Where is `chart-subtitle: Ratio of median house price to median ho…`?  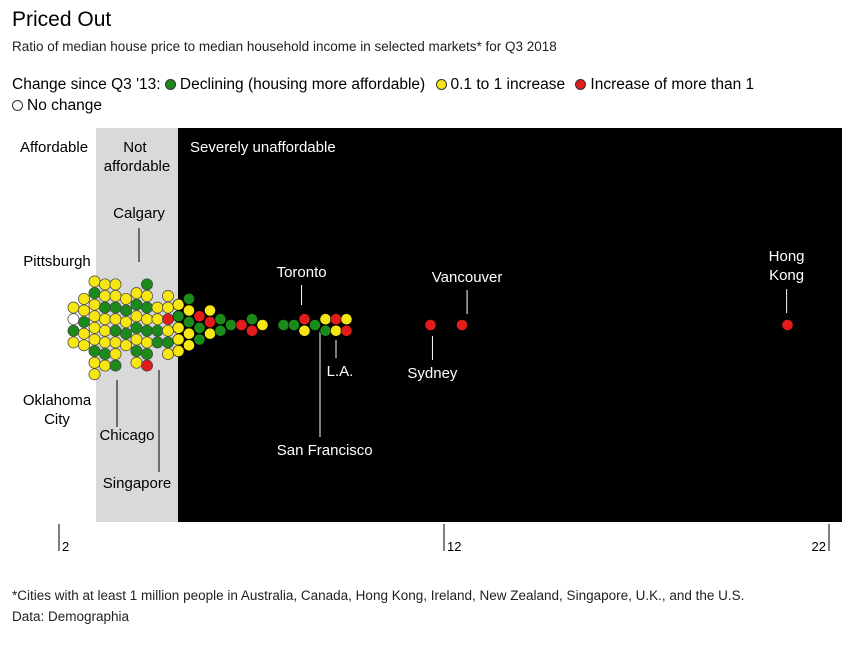 chart-subtitle: Ratio of median house price to median ho… is located at coordinates (284, 46).